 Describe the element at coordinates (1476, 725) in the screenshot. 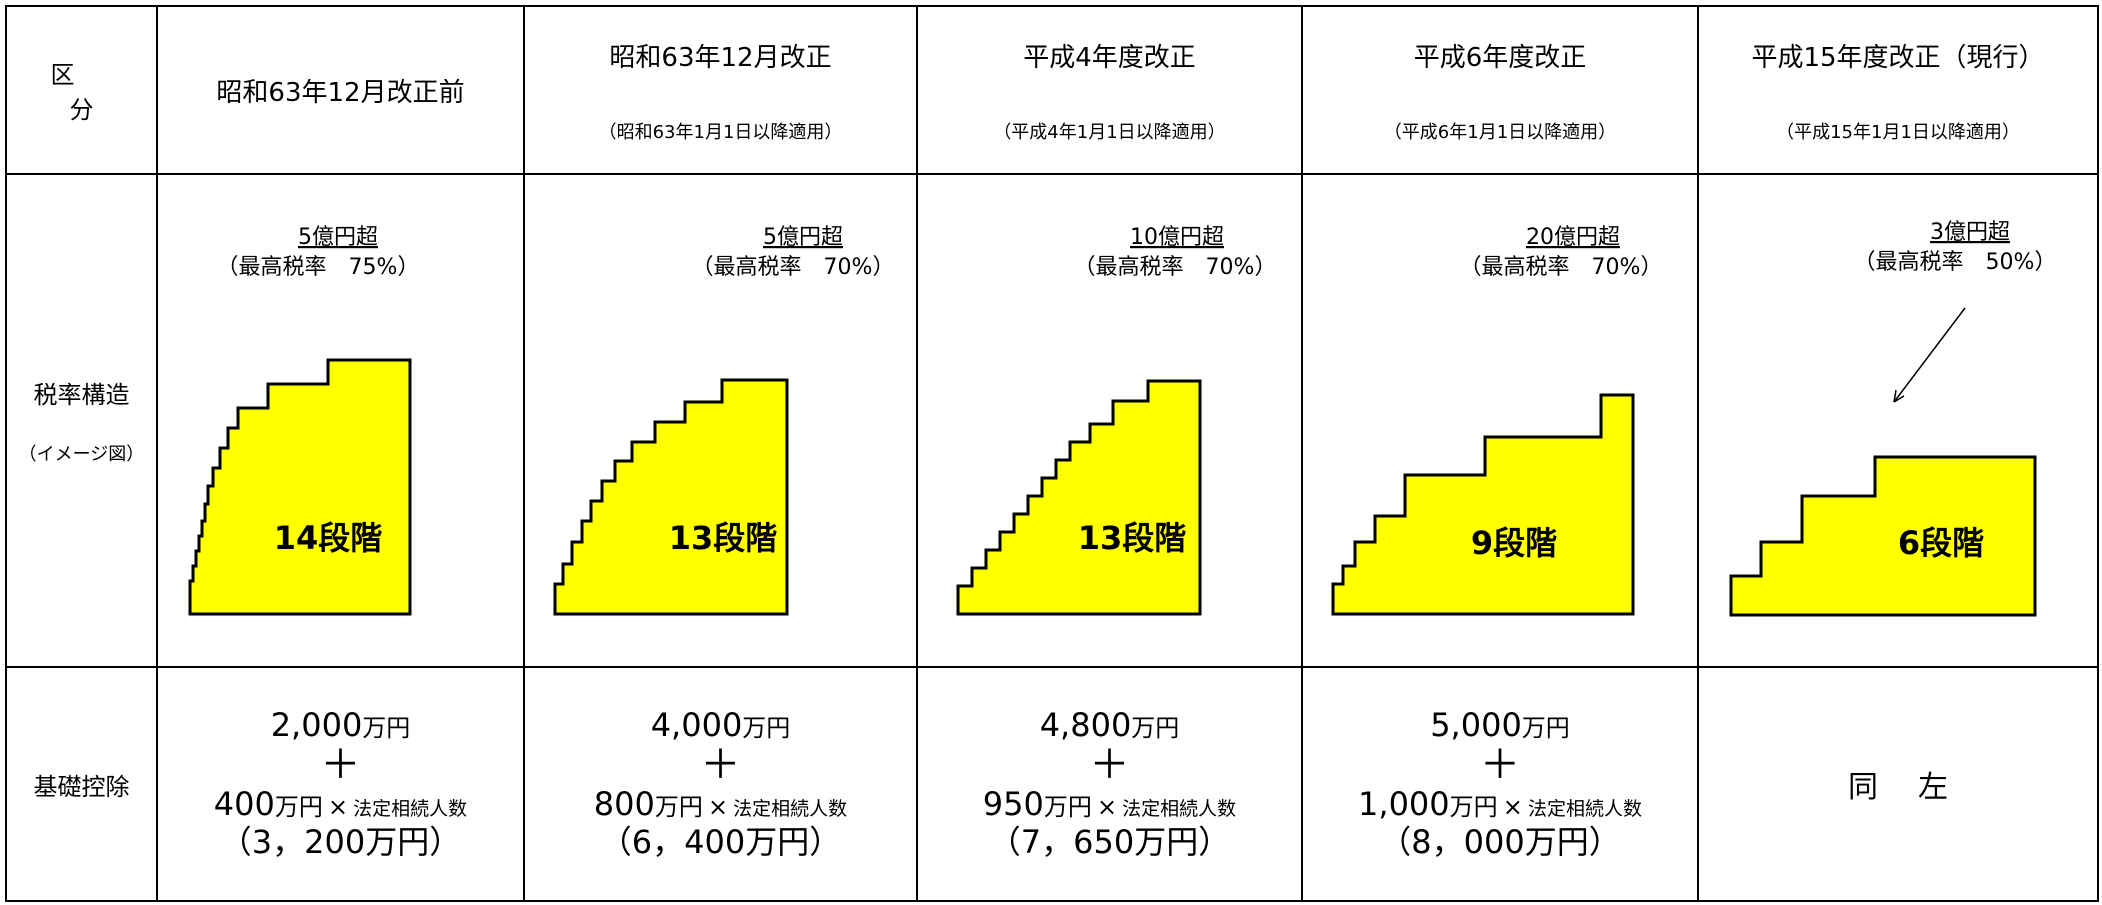

I see `base-amount: 5,000` at that location.